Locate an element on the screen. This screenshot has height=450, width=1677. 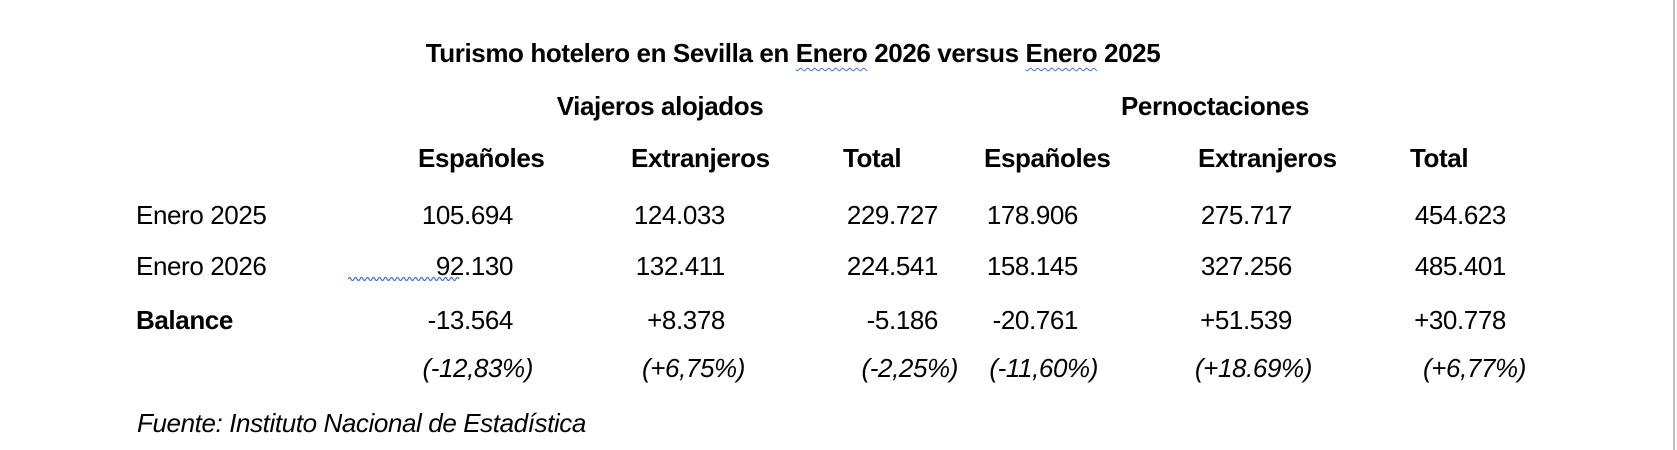
table-cell: (-11,60%) is located at coordinates (1043, 368).